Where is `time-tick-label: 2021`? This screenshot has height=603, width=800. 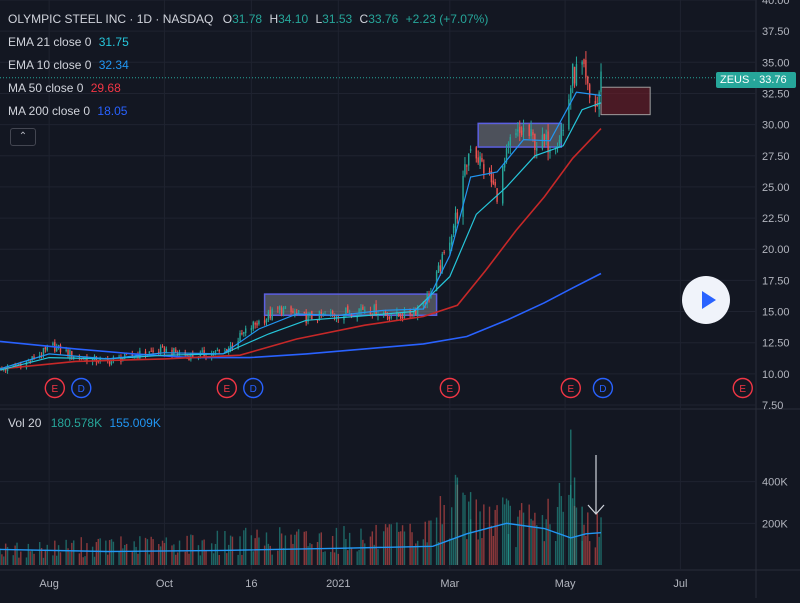 time-tick-label: 2021 is located at coordinates (338, 584).